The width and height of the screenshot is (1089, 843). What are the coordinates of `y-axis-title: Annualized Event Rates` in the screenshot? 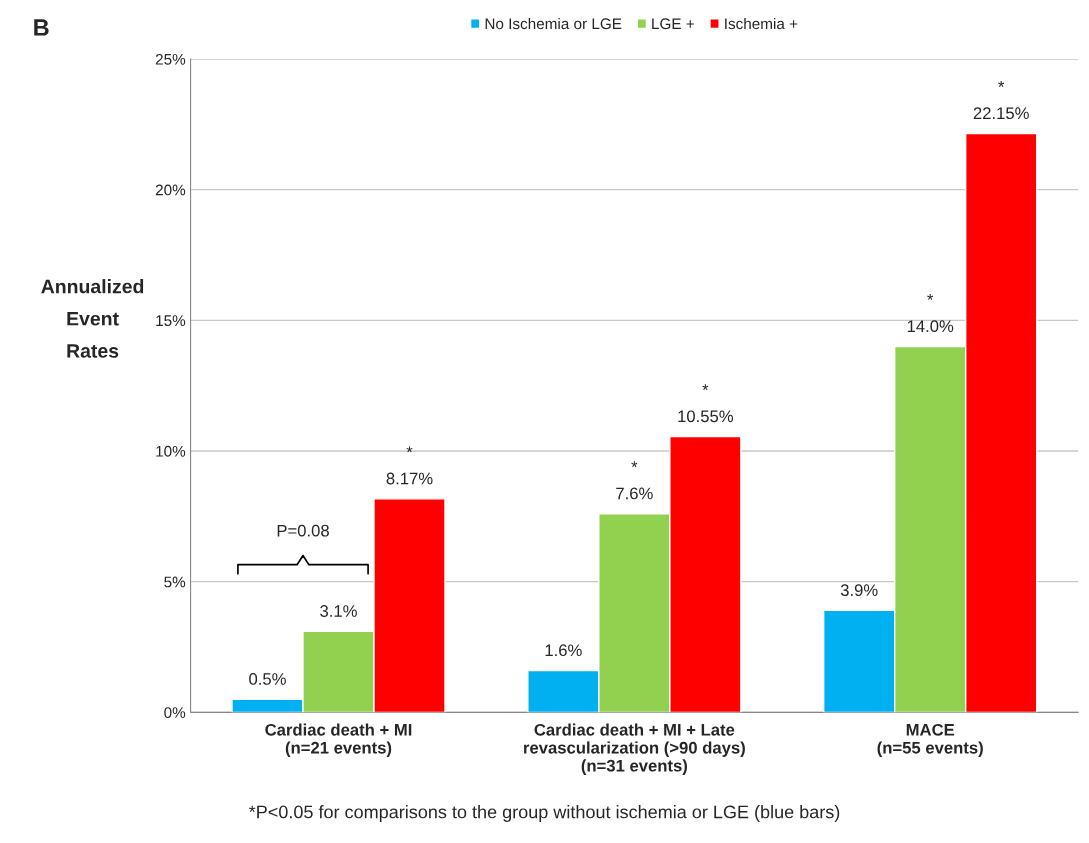 It's located at (92, 318).